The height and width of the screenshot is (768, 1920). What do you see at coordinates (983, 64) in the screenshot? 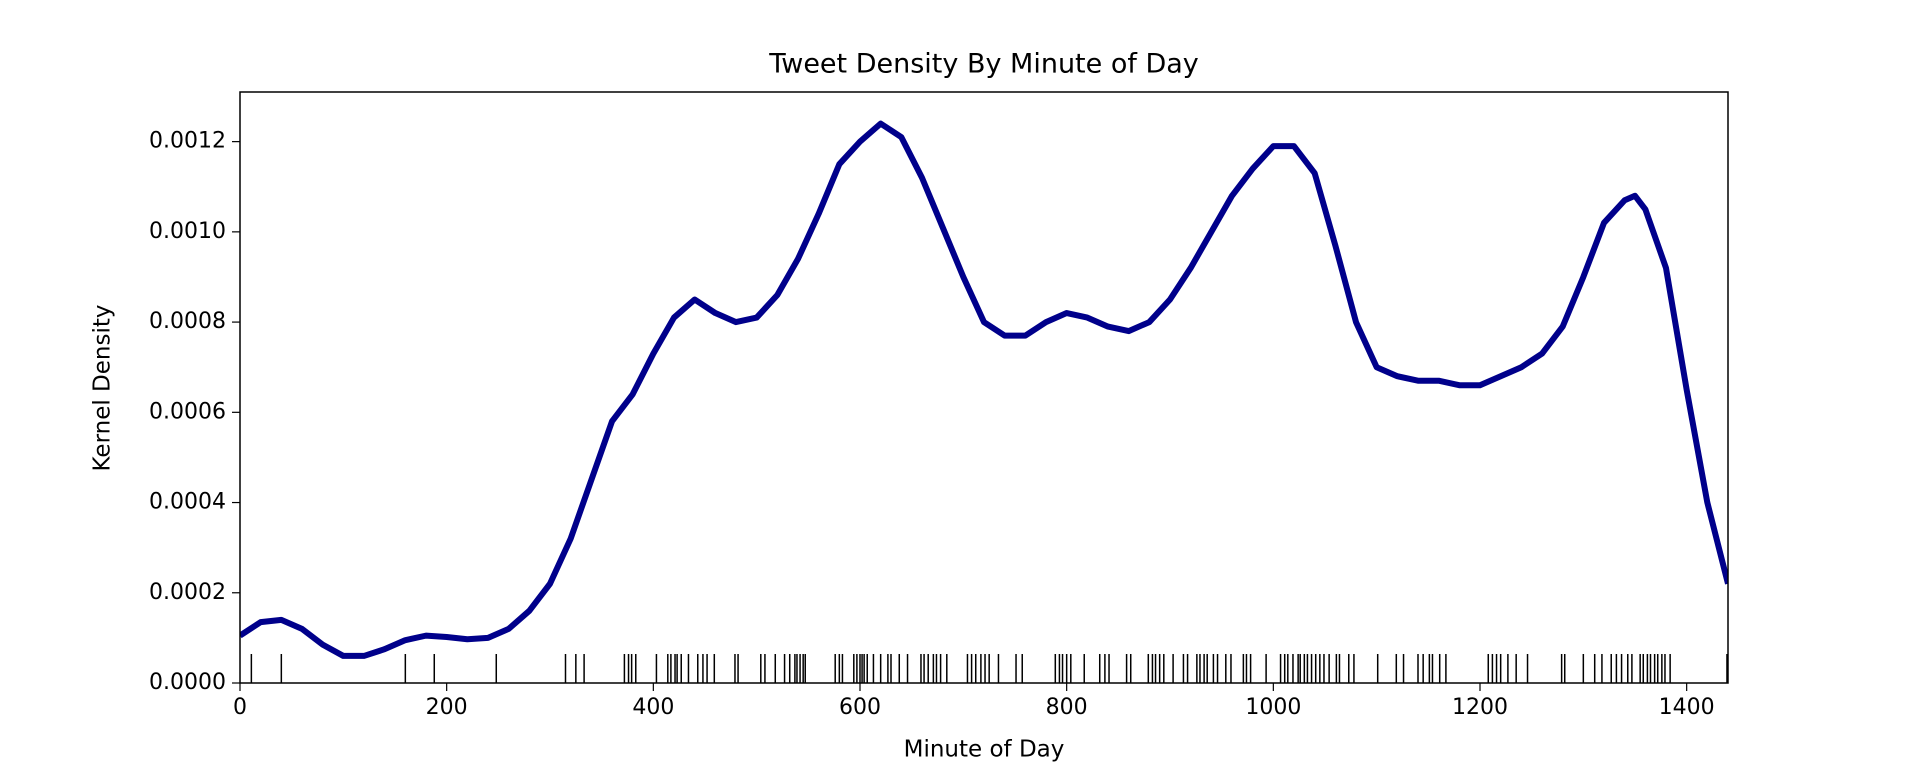
I see `chart-title: Tweet Density By Minute of Day` at bounding box center [983, 64].